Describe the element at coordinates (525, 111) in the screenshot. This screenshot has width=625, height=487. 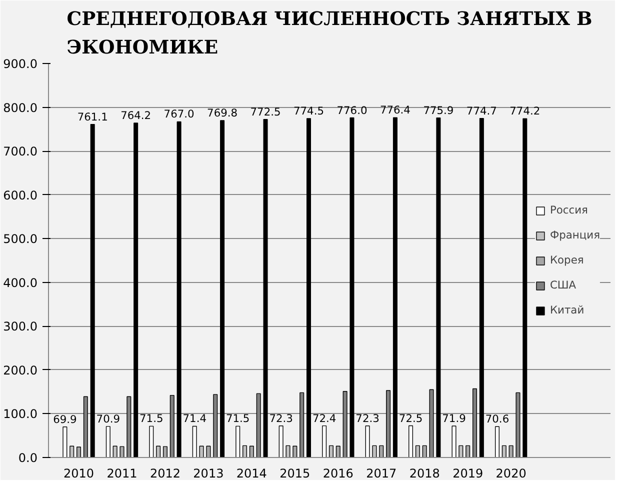
I see `data-label: 774.2` at that location.